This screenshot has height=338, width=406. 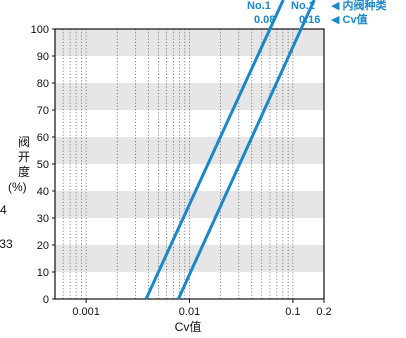 I want to click on legend-series-2-cv: 0.16, so click(x=309, y=20).